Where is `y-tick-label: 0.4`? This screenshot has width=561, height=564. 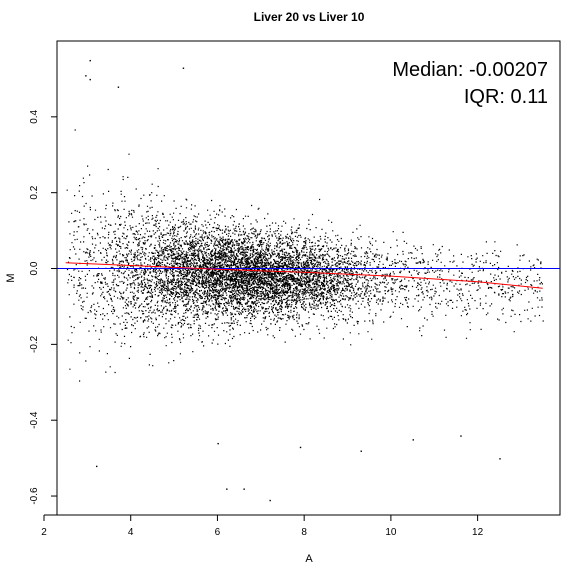 y-tick-label: 0.4 is located at coordinates (34, 116).